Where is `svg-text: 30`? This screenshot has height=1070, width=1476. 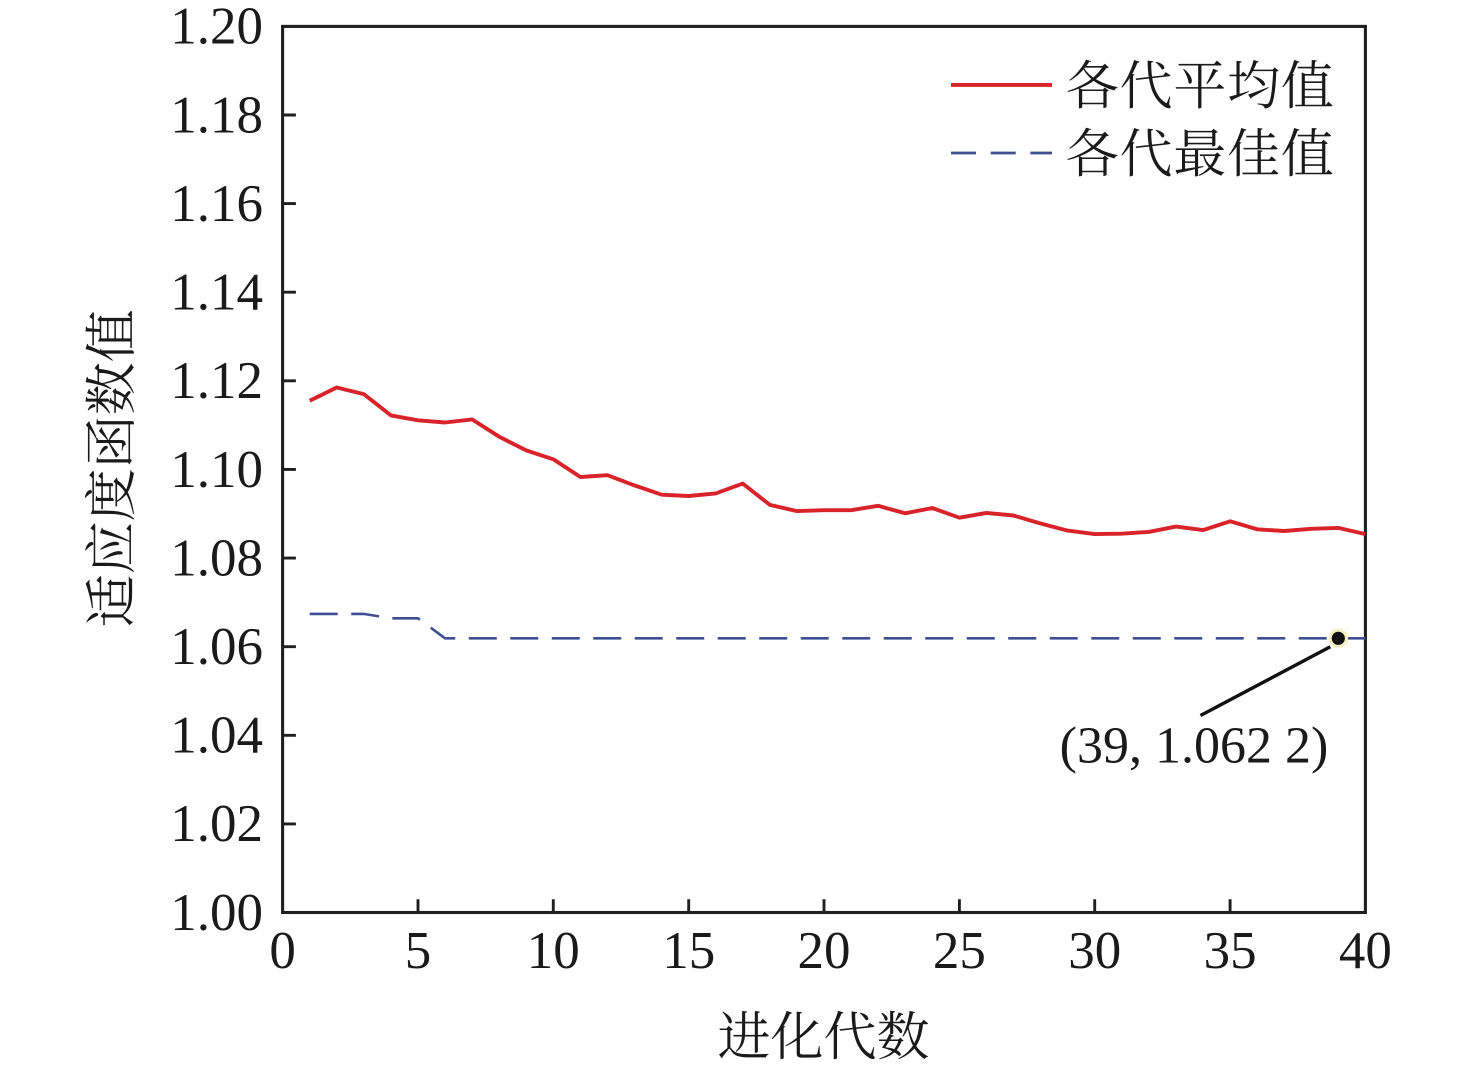
svg-text: 30 is located at coordinates (1094, 951).